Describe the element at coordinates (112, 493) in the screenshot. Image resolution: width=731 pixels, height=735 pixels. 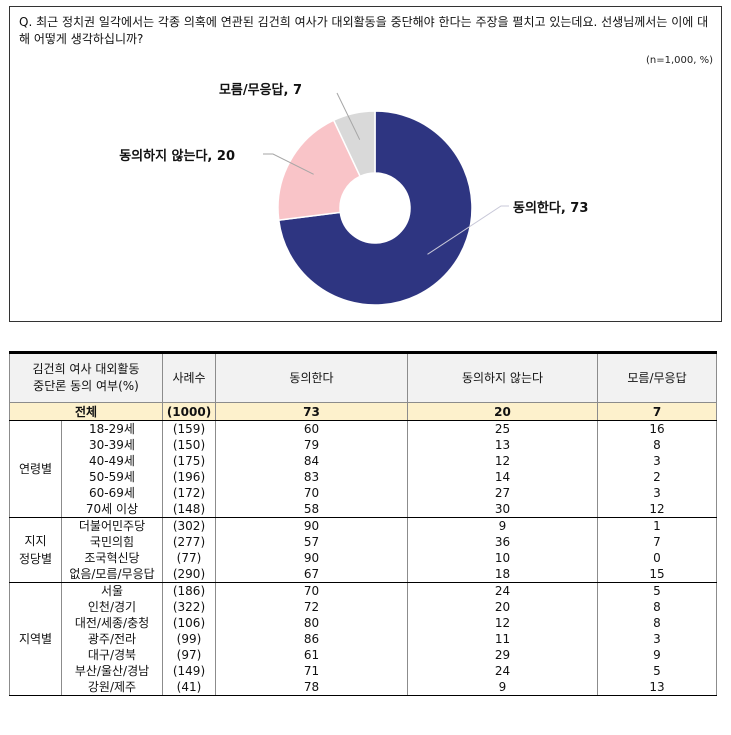
I see `row-label: 60-69세` at that location.